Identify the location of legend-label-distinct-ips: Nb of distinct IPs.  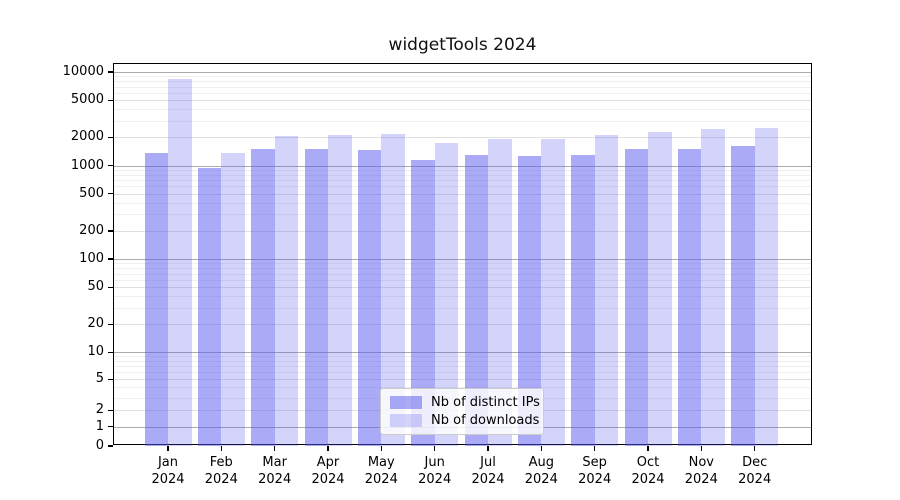
(485, 402).